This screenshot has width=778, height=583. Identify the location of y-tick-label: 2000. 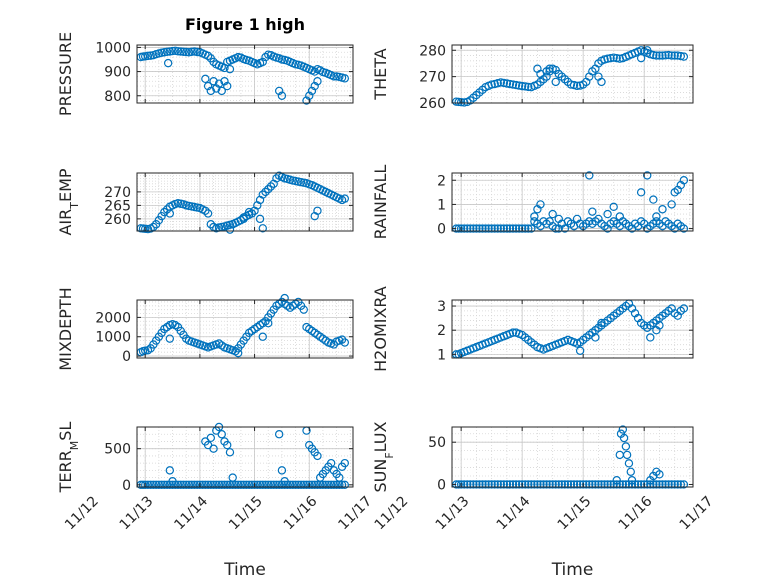
(113, 318).